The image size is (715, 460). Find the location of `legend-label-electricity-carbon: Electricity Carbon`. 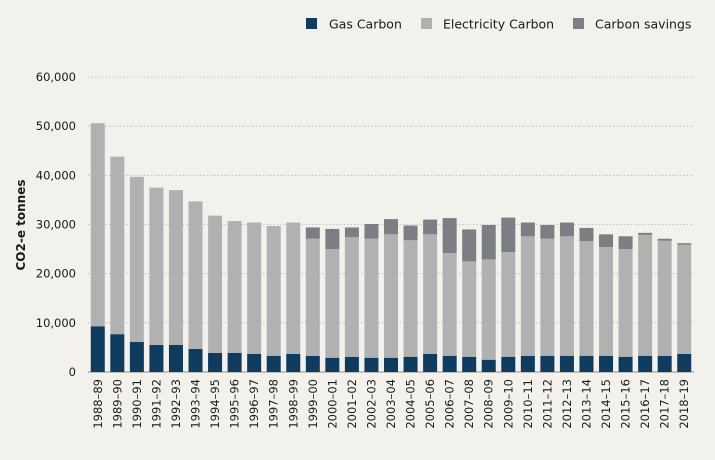

legend-label-electricity-carbon: Electricity Carbon is located at coordinates (498, 24).